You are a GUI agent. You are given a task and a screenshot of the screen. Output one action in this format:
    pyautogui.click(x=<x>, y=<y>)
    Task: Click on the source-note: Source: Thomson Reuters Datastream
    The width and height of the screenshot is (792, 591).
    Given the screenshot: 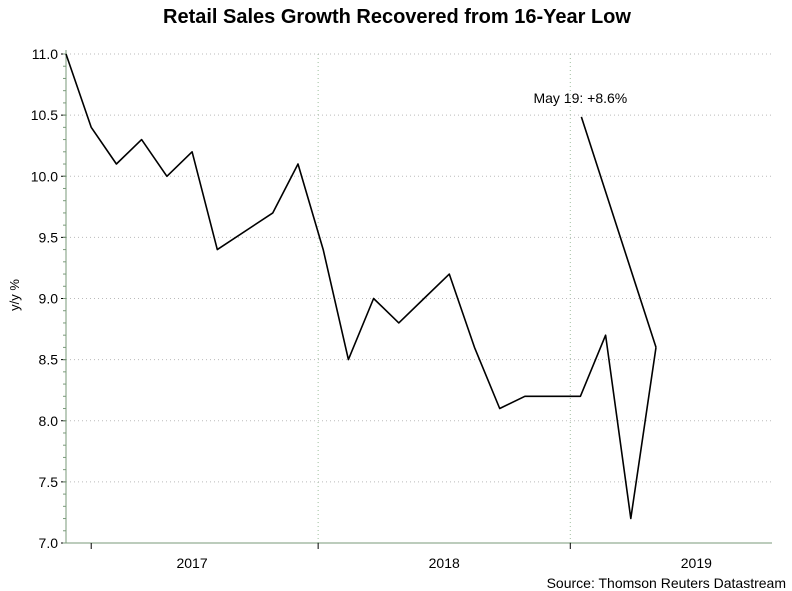 What is the action you would take?
    pyautogui.click(x=666, y=583)
    